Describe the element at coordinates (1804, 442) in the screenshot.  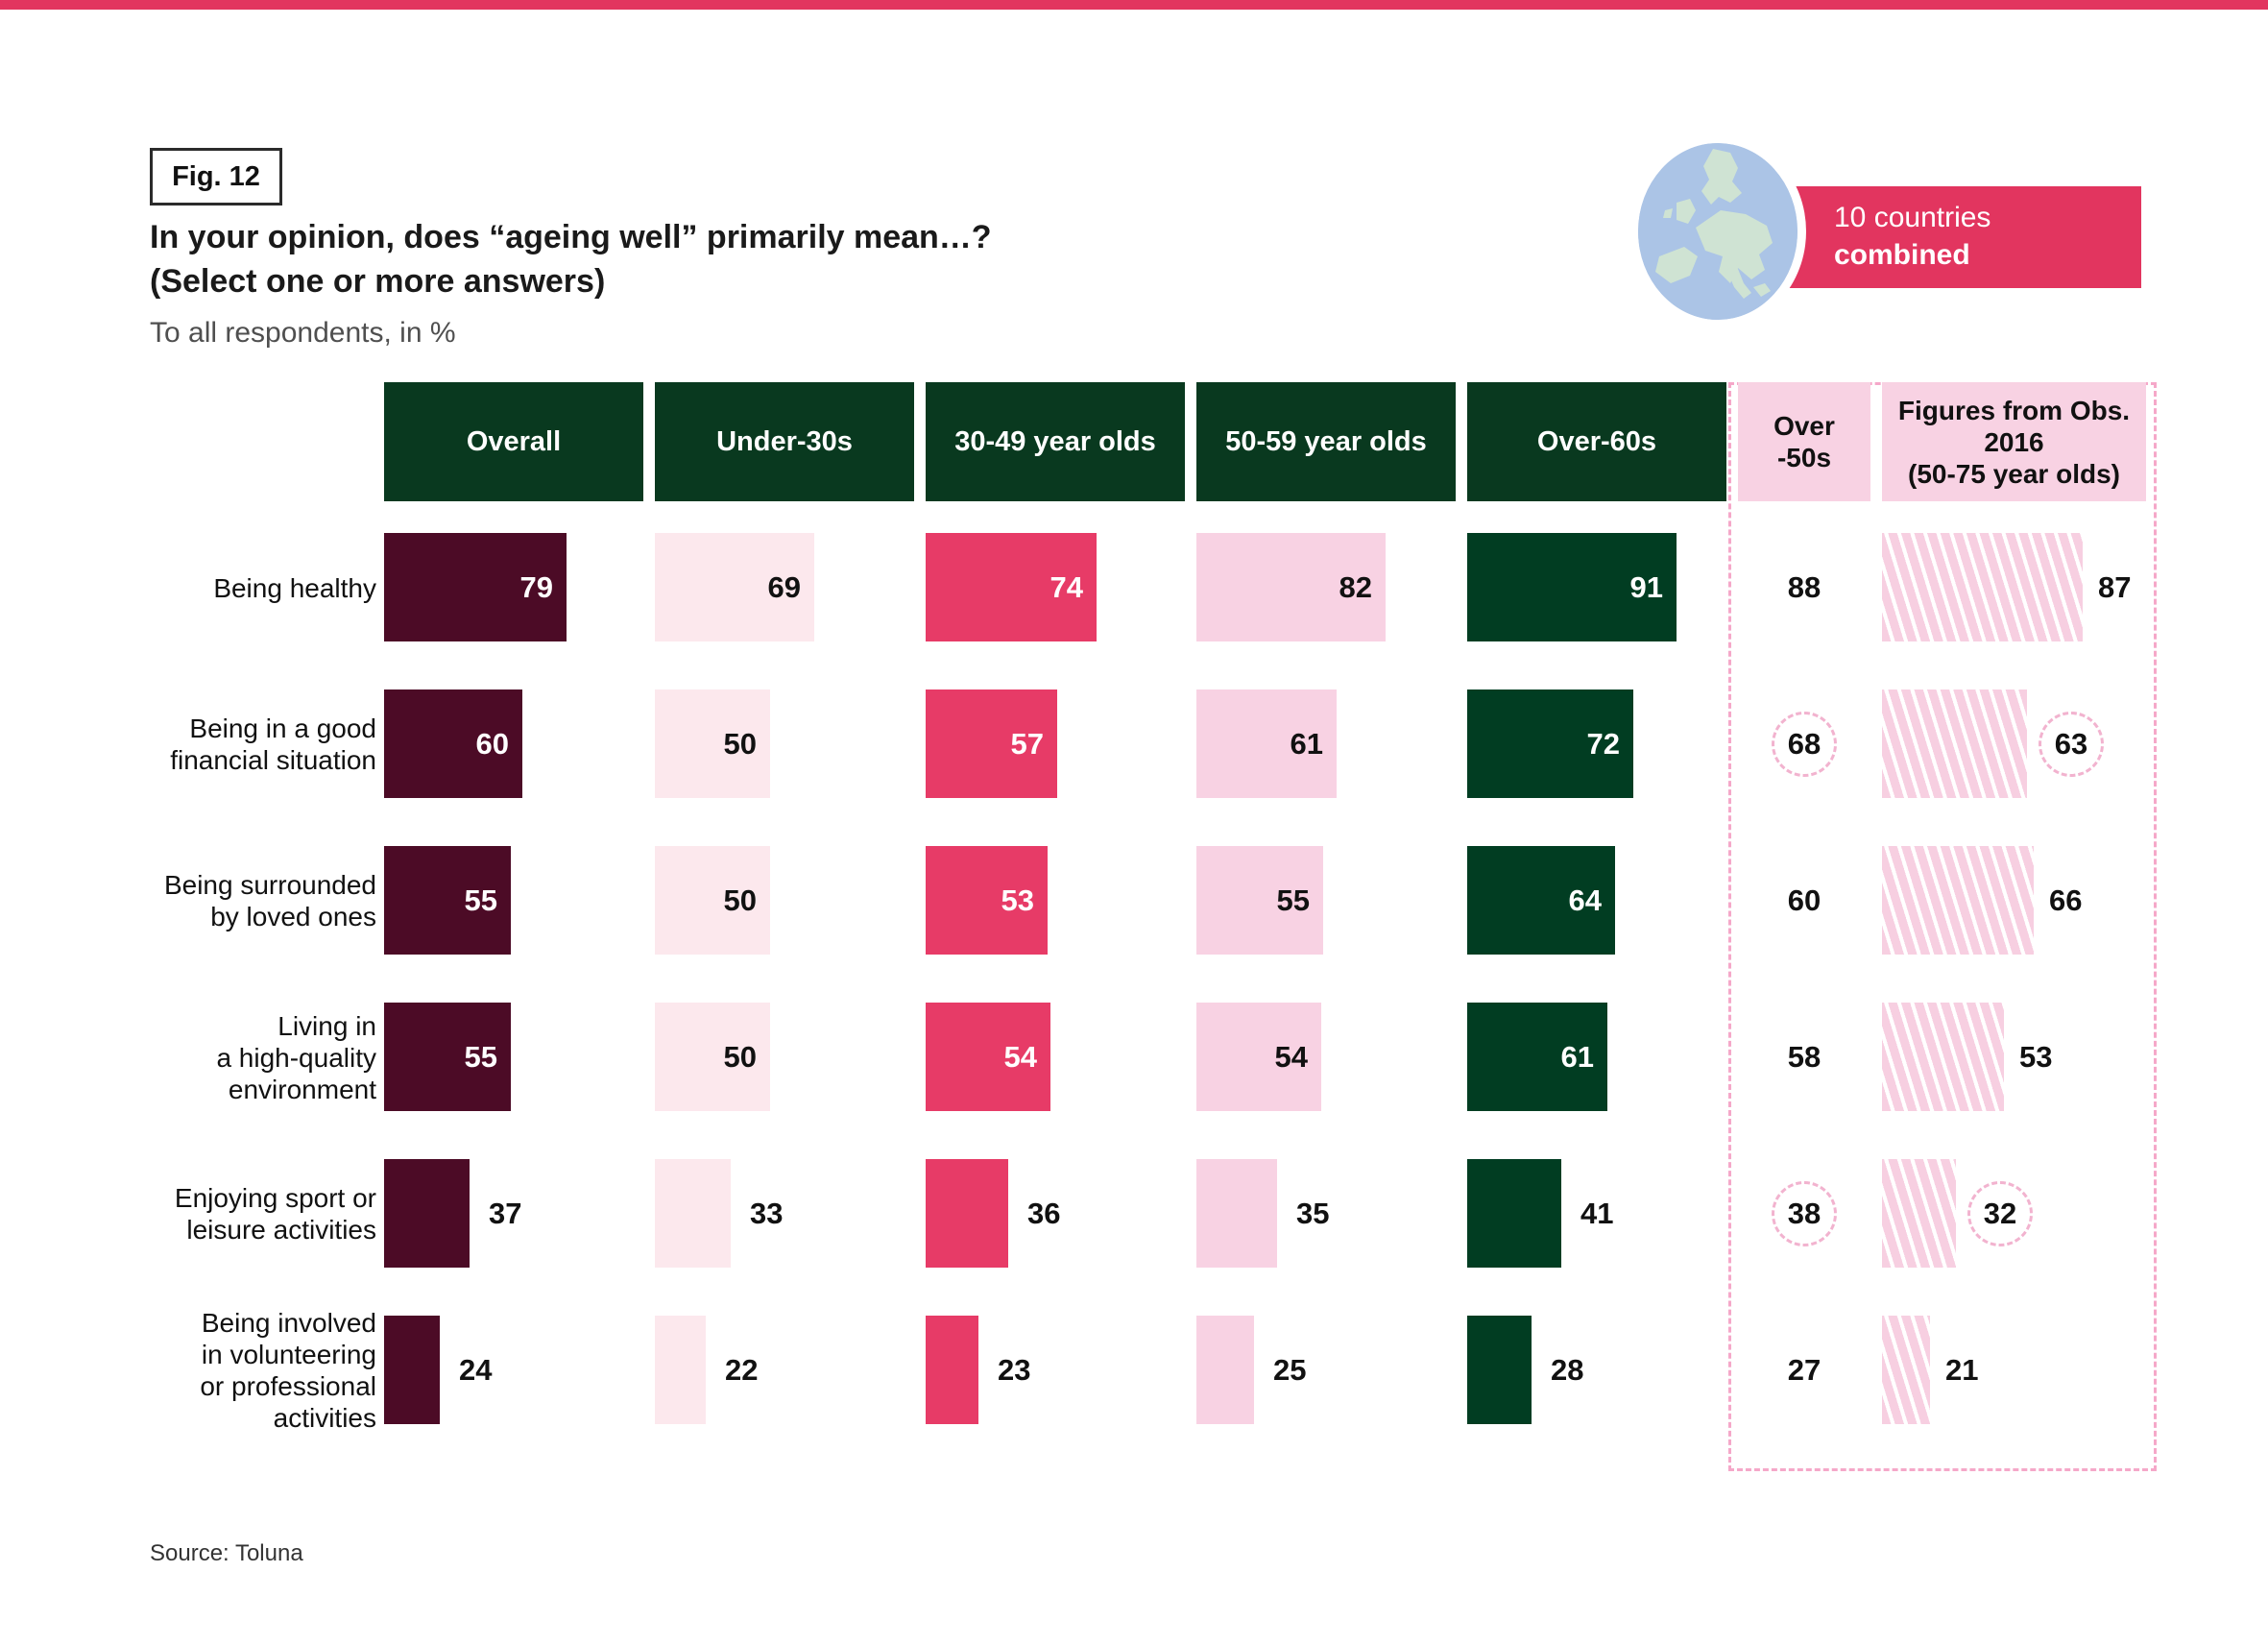
I see `column-header-over-50s: Over -50s` at that location.